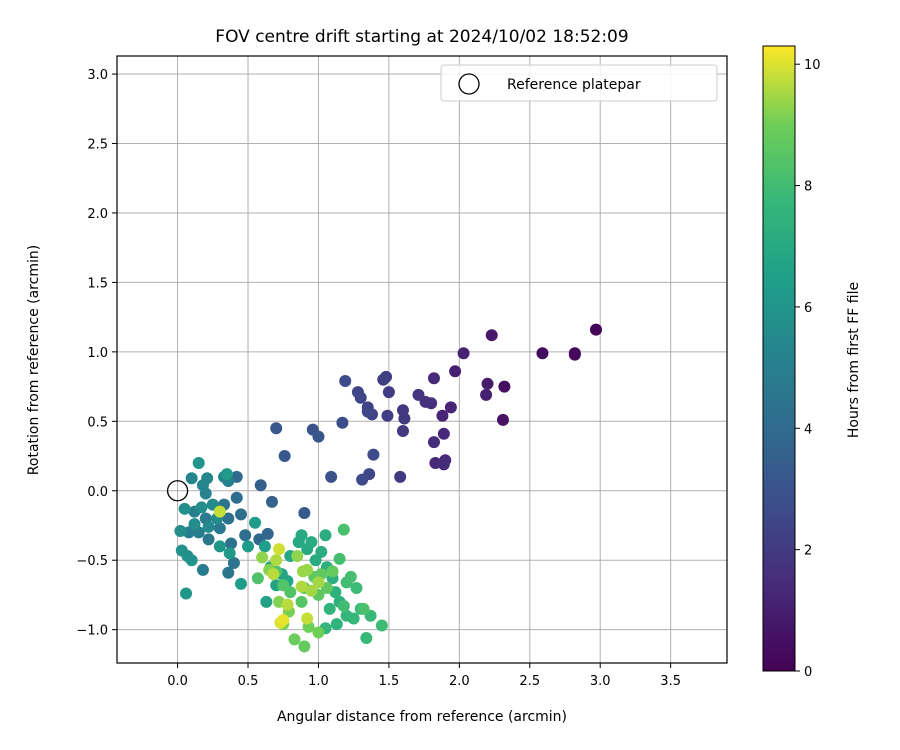 This screenshot has height=750, width=900. What do you see at coordinates (177, 491) in the screenshot?
I see `reference-platepar-marker` at bounding box center [177, 491].